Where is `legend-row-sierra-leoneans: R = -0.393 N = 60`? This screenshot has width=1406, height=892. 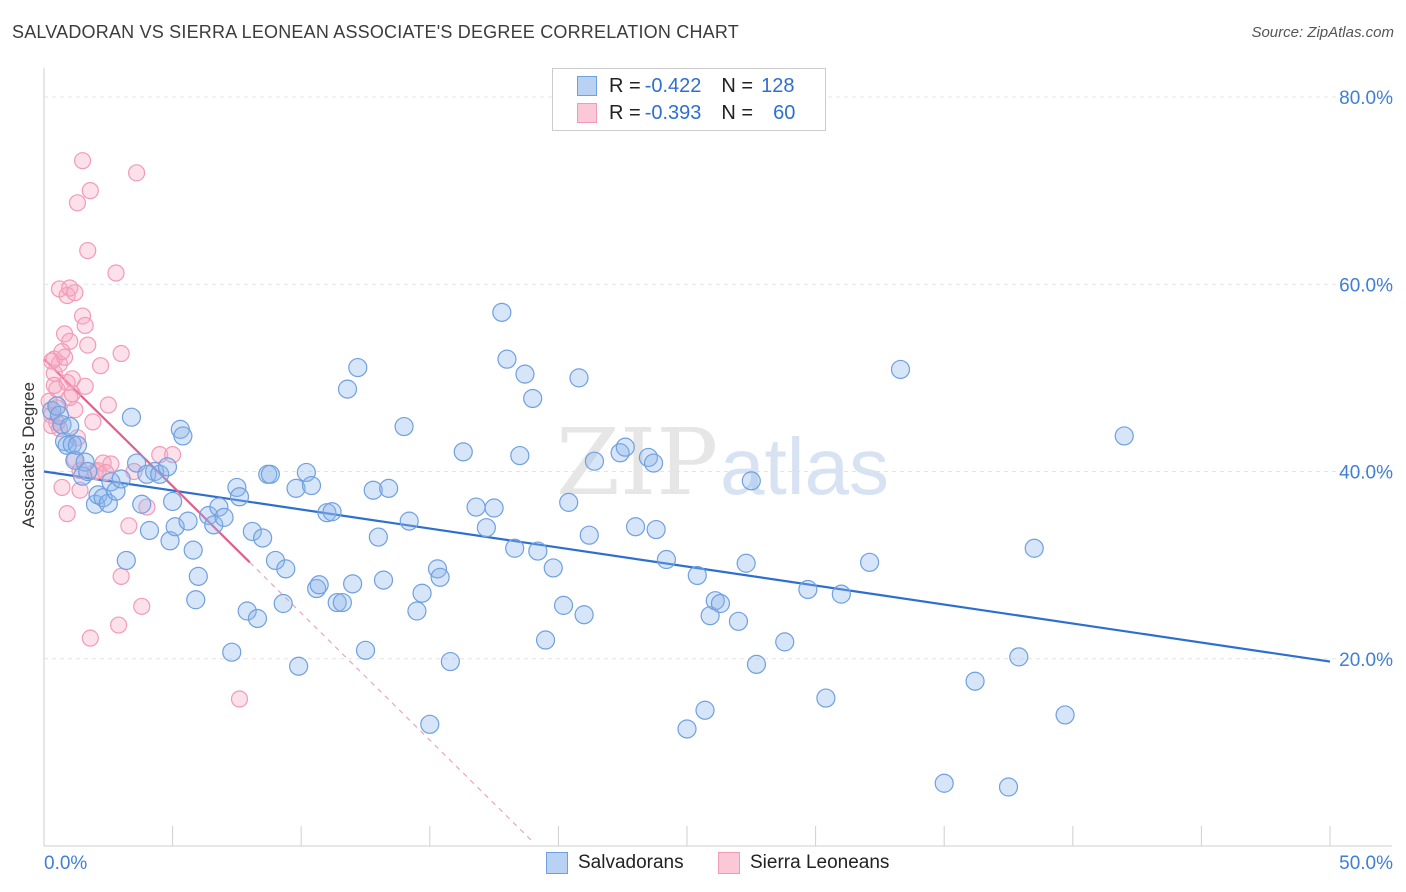 legend-row-sierra-leoneans: R = -0.393 N = 60 is located at coordinates (686, 113).